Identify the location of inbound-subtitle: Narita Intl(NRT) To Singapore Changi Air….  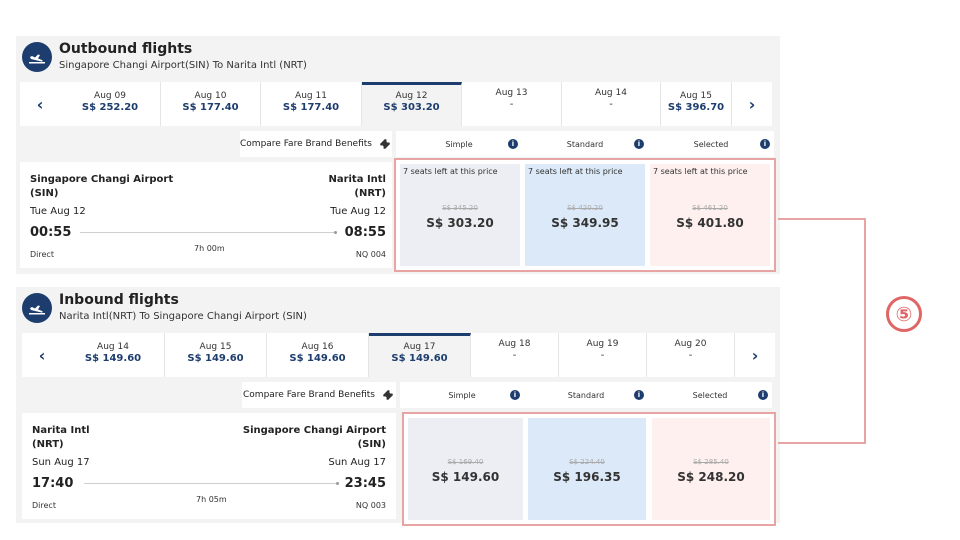
(183, 316).